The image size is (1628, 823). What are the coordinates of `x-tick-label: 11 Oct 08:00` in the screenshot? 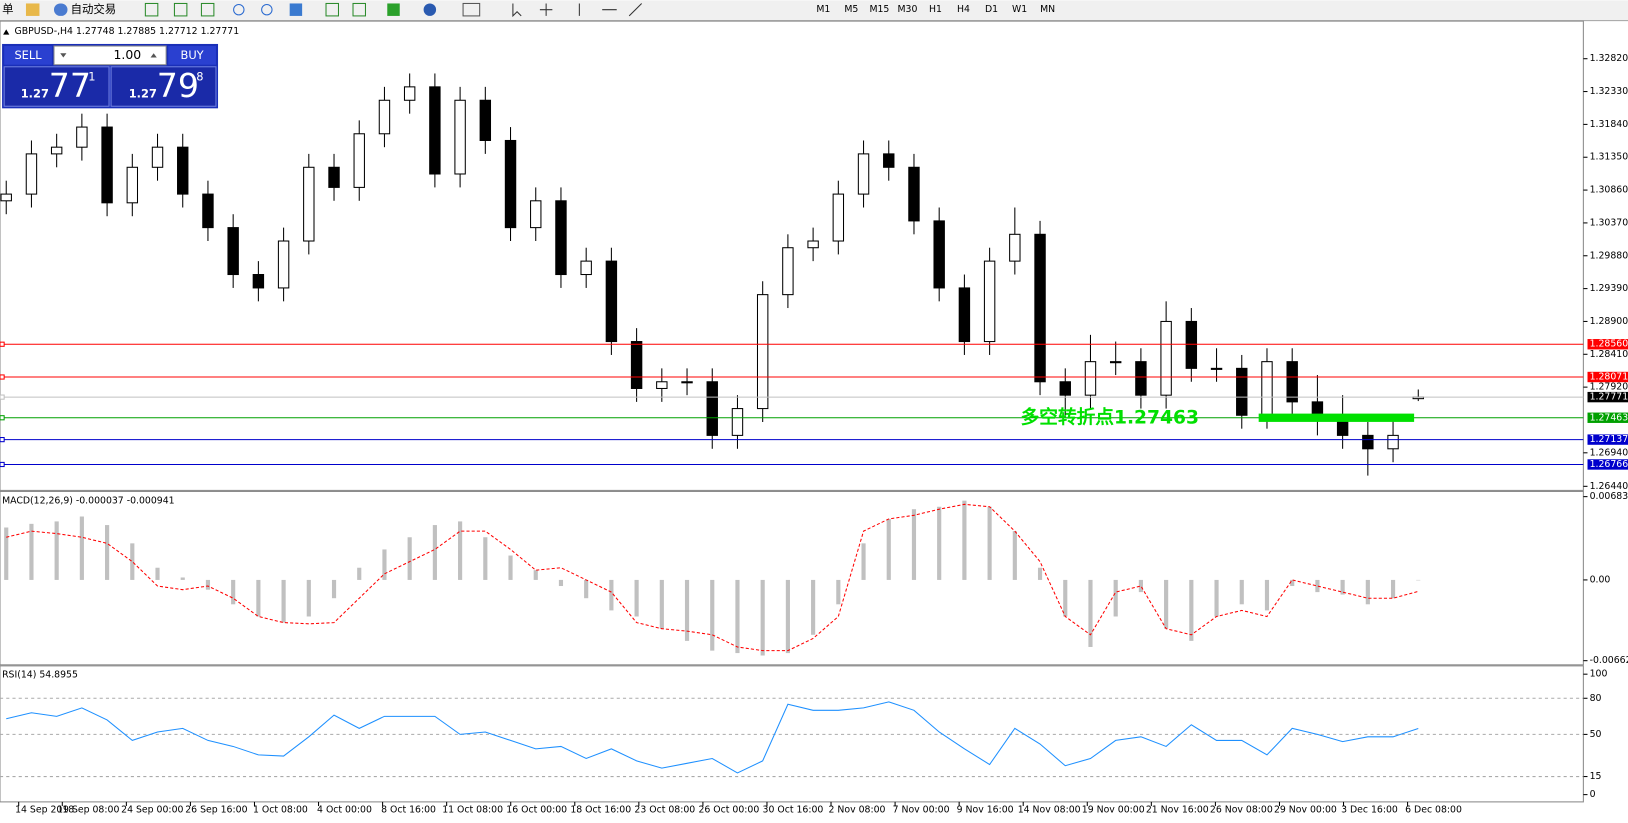 It's located at (472, 810).